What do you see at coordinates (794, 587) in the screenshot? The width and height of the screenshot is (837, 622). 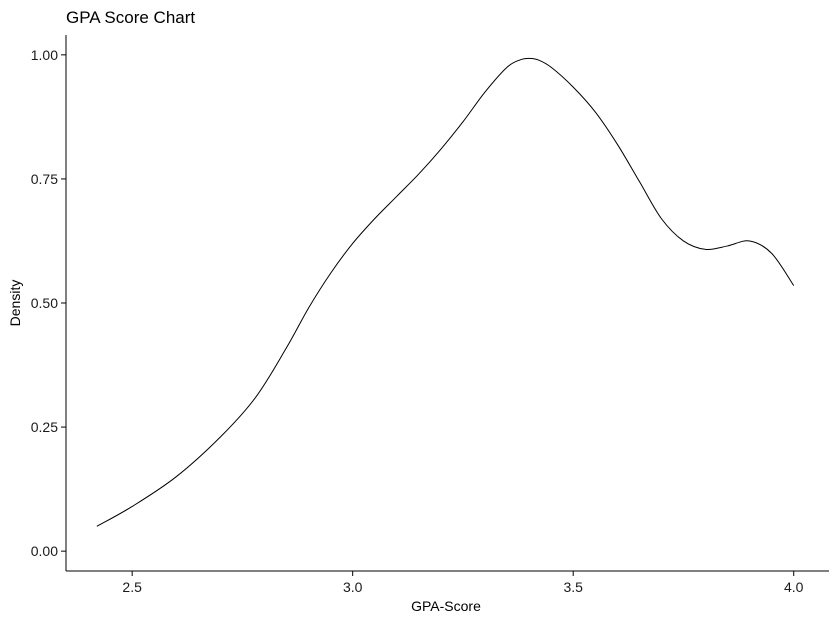 I see `x-tick-label: 4.0` at bounding box center [794, 587].